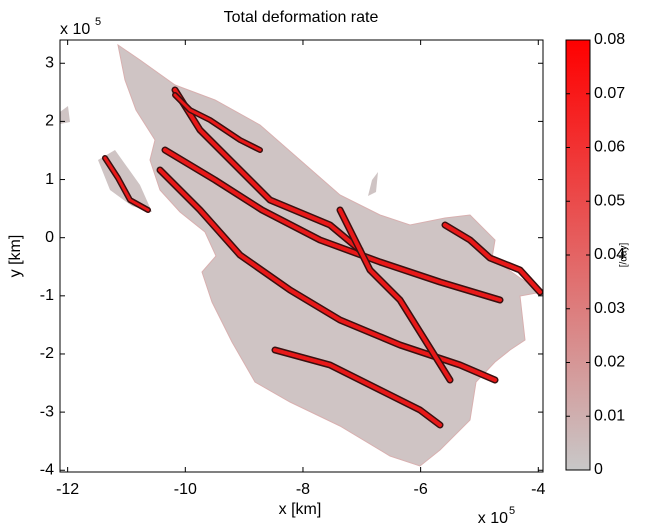  What do you see at coordinates (609, 93) in the screenshot?
I see `colorbar-tick-label: 0.07` at bounding box center [609, 93].